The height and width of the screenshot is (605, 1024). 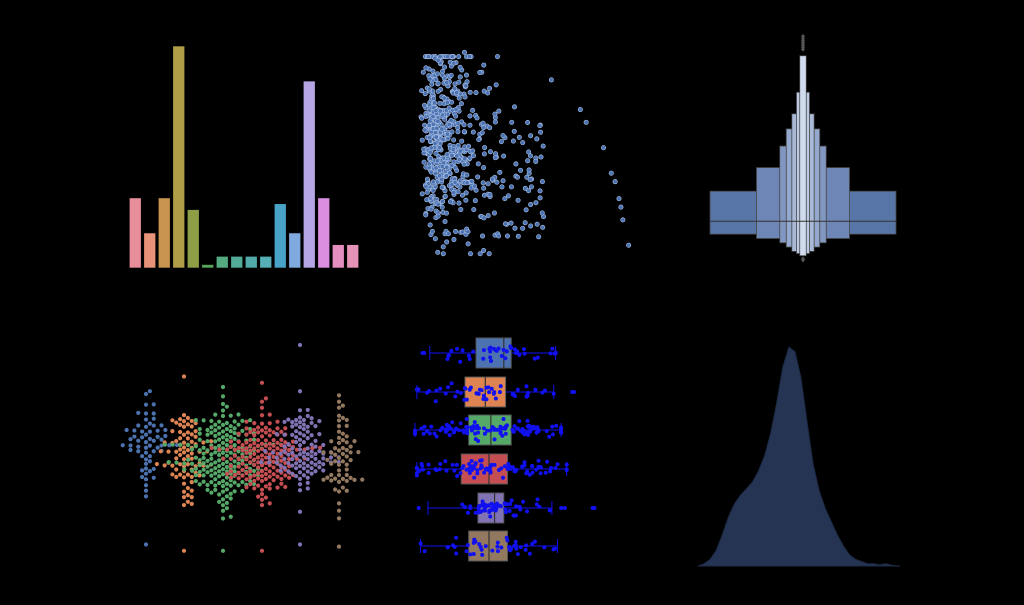 What do you see at coordinates (193, 239) in the screenshot?
I see `bar` at bounding box center [193, 239].